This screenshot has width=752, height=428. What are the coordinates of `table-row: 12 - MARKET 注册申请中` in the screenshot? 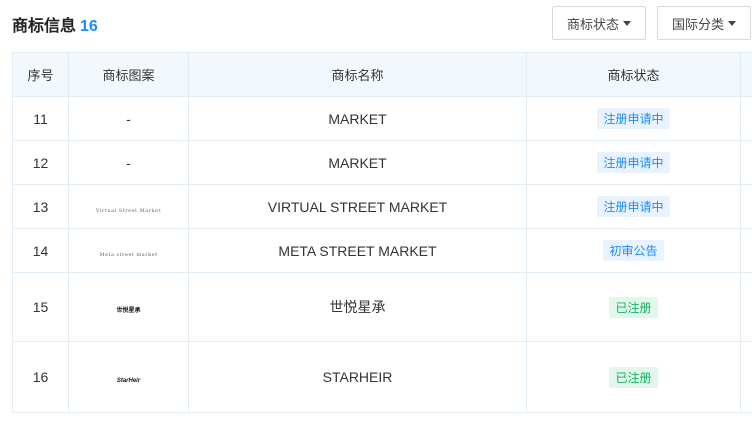 It's located at (382, 162).